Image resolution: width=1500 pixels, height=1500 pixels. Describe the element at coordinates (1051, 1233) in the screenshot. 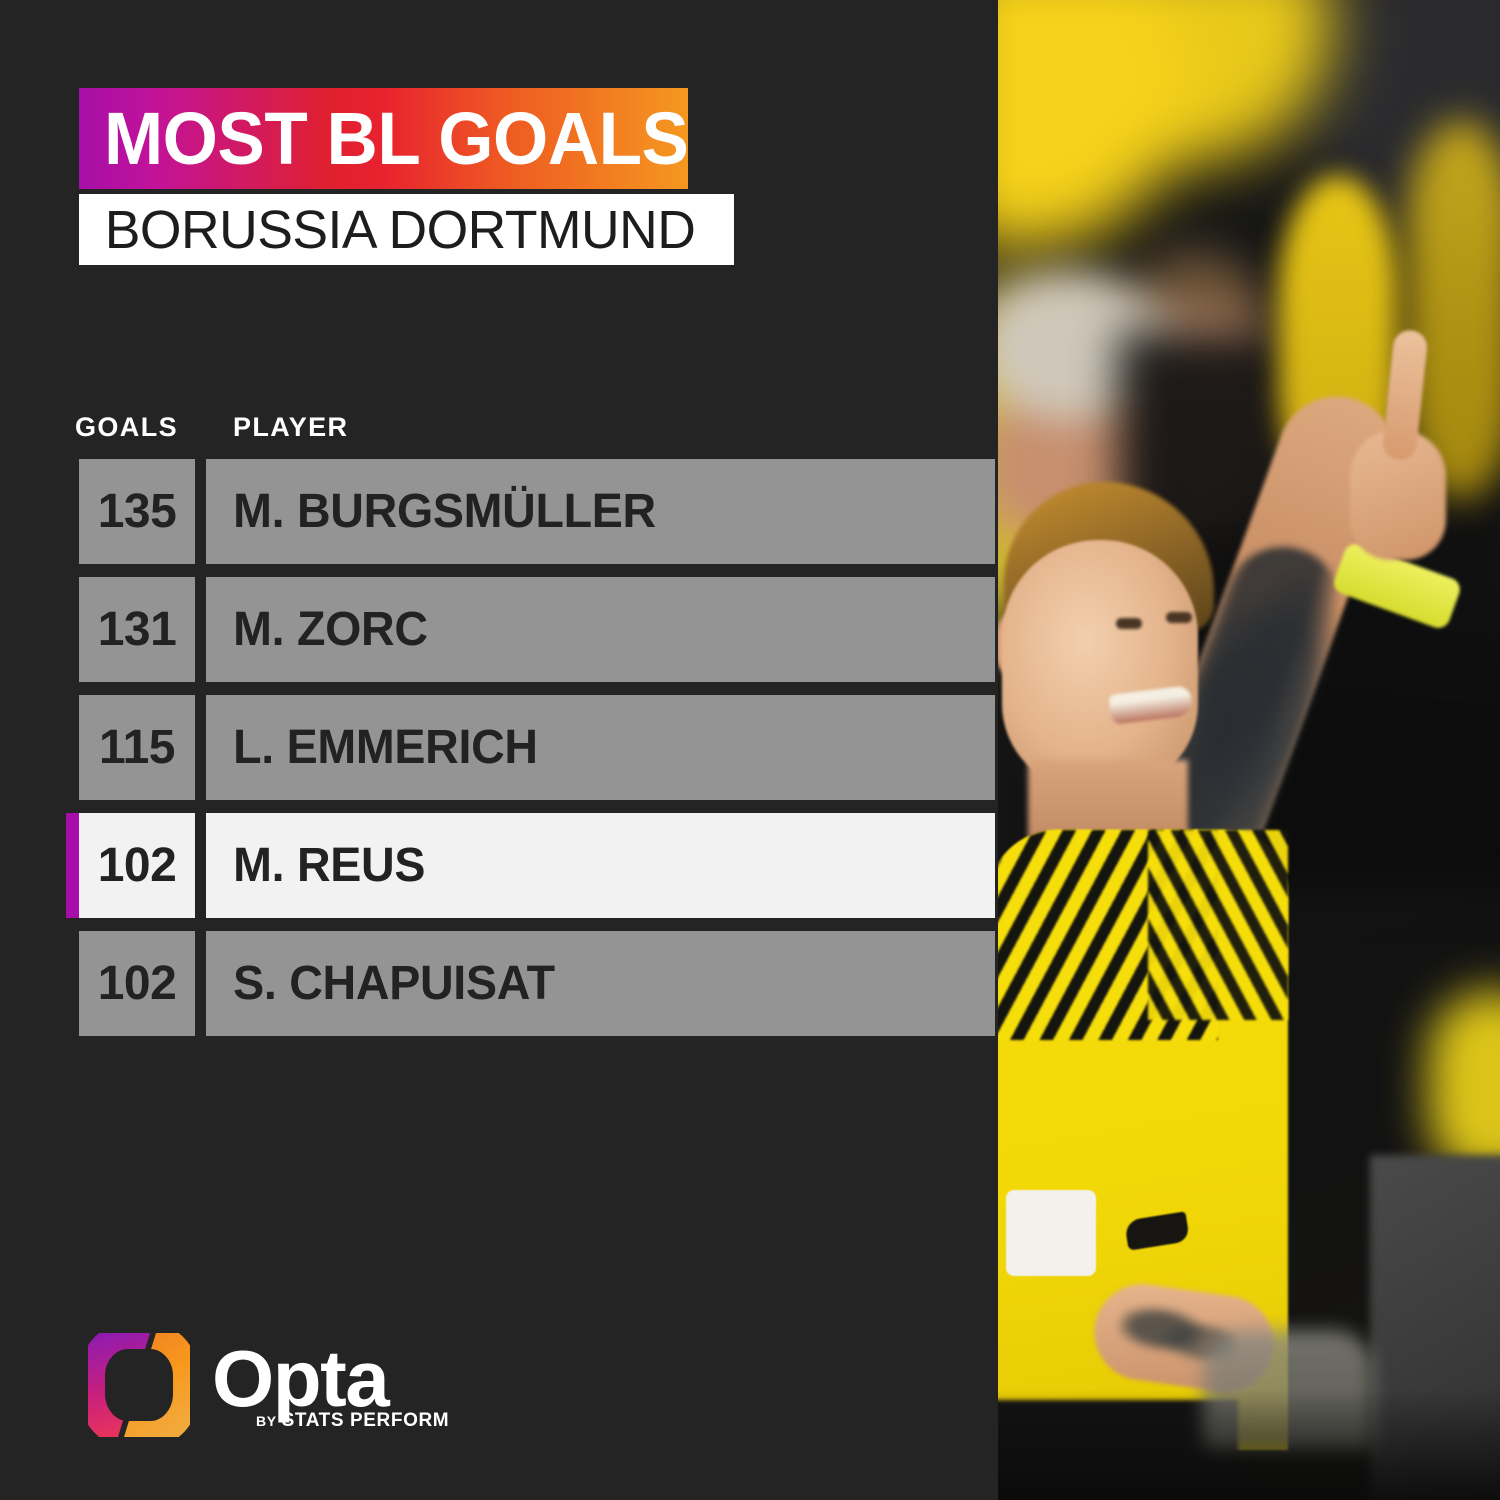

I see `bundesliga-badge: BUNDESLIGA` at that location.